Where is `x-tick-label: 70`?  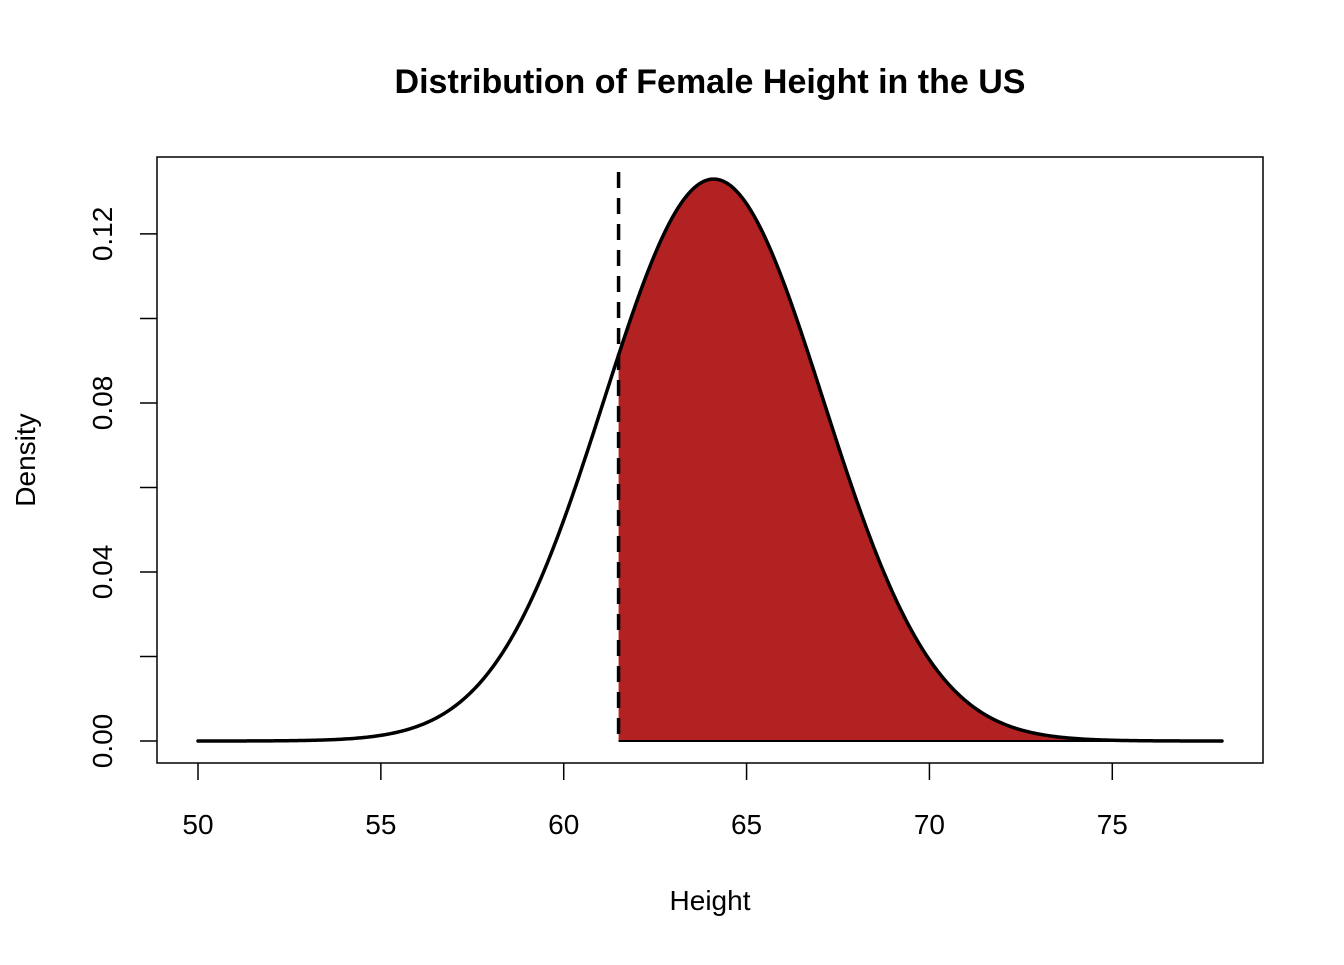 x-tick-label: 70 is located at coordinates (929, 824).